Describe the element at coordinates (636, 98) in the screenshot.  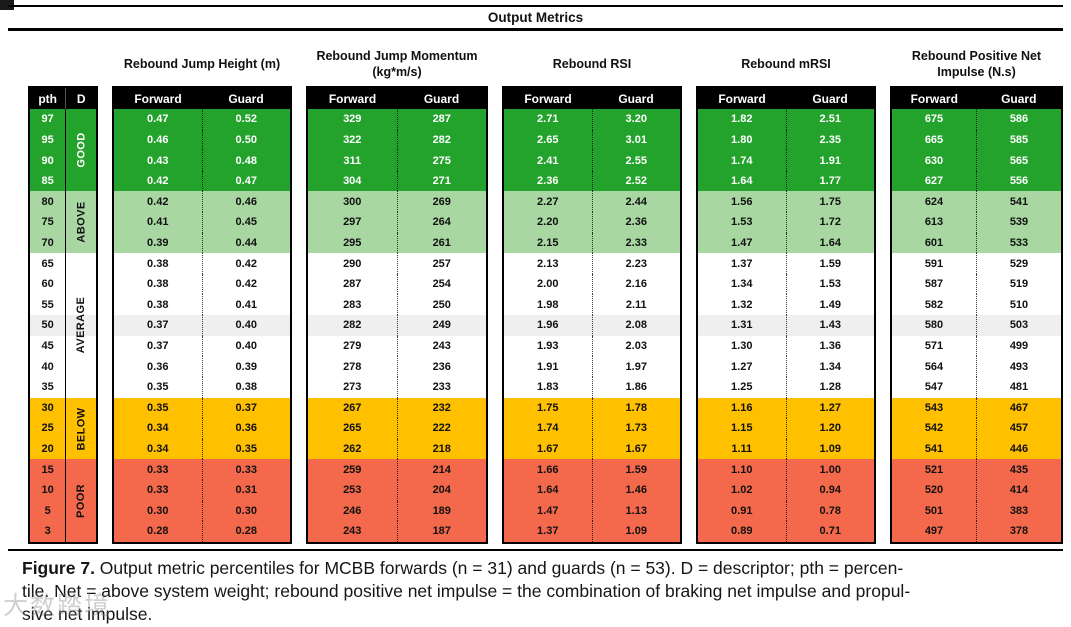
I see `guard-column-header: Guard` at that location.